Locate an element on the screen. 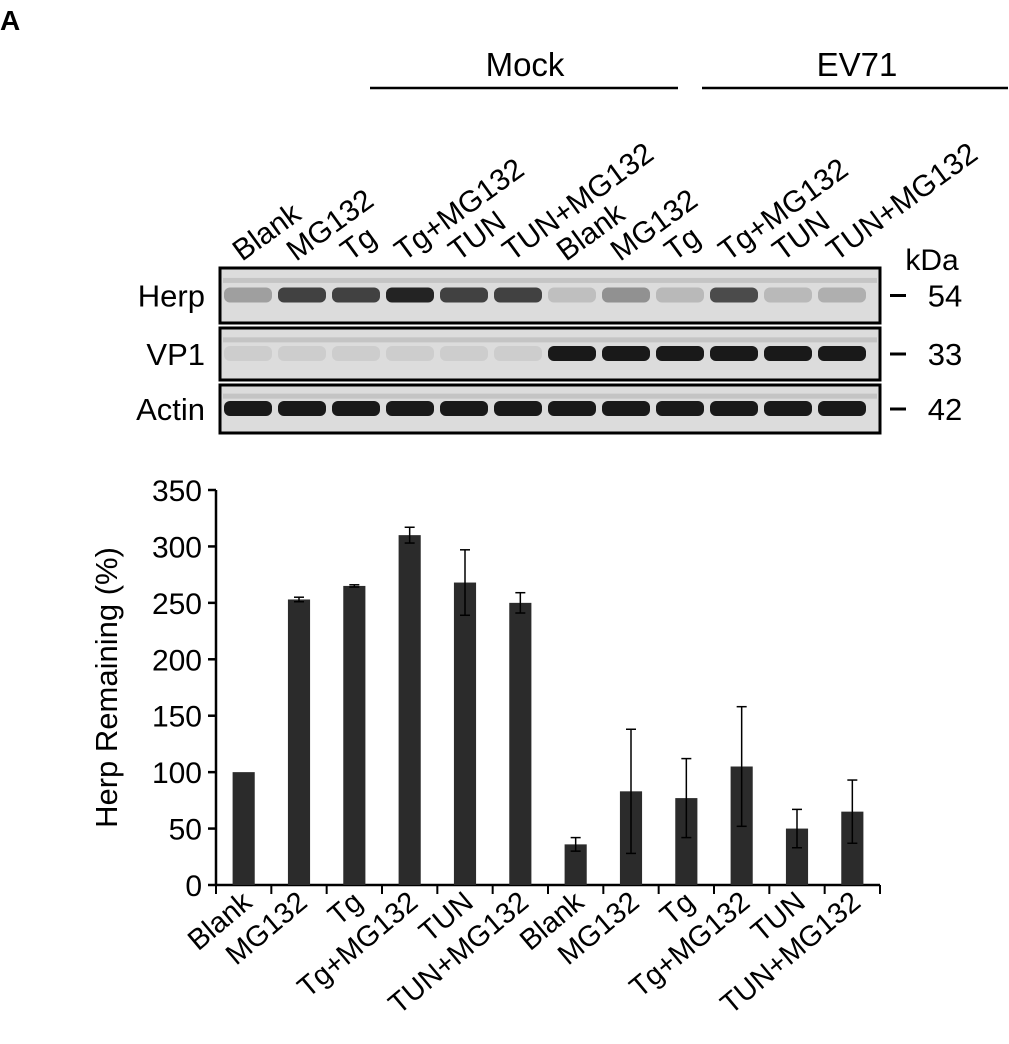 The height and width of the screenshot is (1044, 1009). blot-row-actin: Actin 42 is located at coordinates (549, 409).